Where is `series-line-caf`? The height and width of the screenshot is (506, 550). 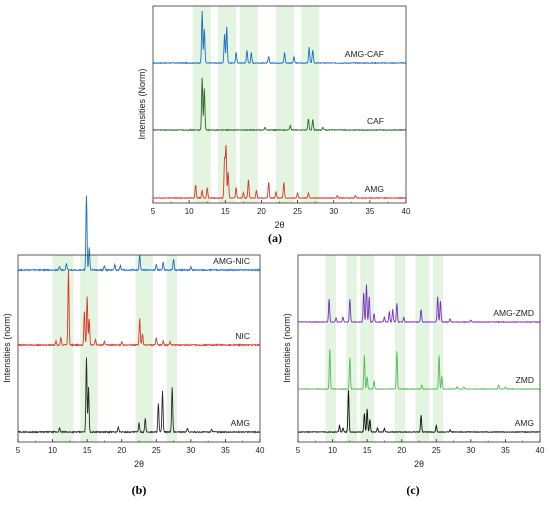 series-line-caf is located at coordinates (279, 104).